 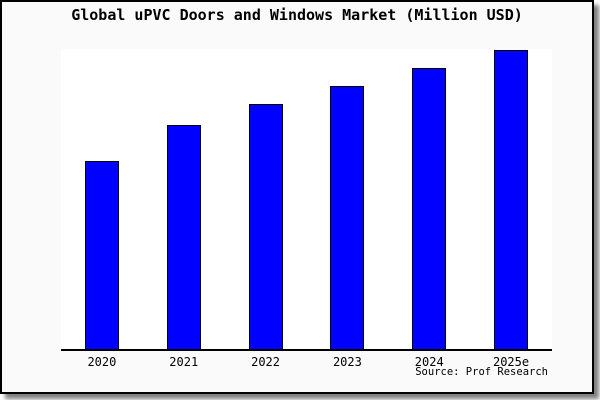 What do you see at coordinates (184, 362) in the screenshot?
I see `x-axis-label-2021: 2021` at bounding box center [184, 362].